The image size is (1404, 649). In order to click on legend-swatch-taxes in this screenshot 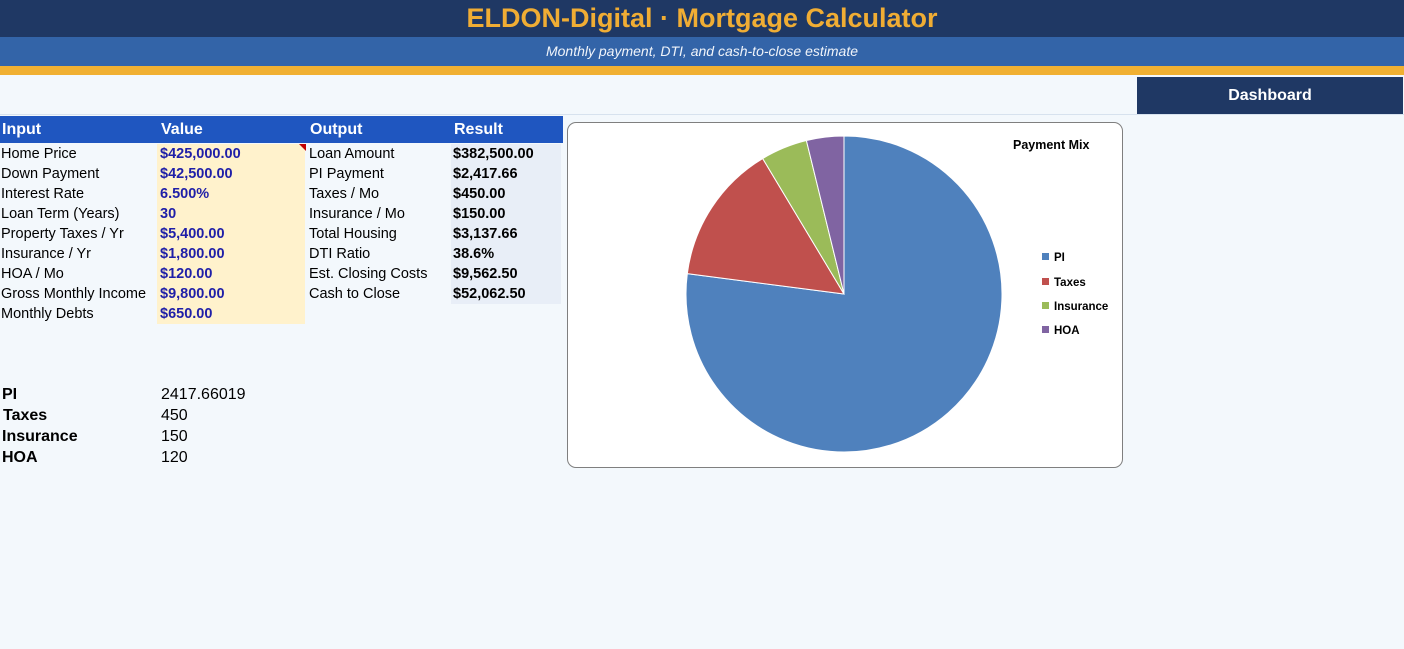, I will do `click(1045, 281)`.